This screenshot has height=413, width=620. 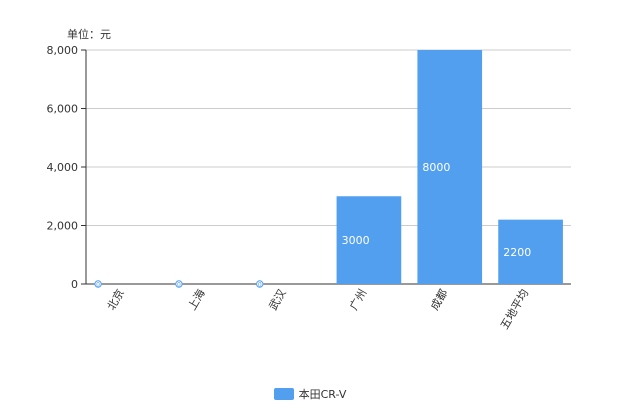 What do you see at coordinates (63, 226) in the screenshot?
I see `y-tick-label: 2,000` at bounding box center [63, 226].